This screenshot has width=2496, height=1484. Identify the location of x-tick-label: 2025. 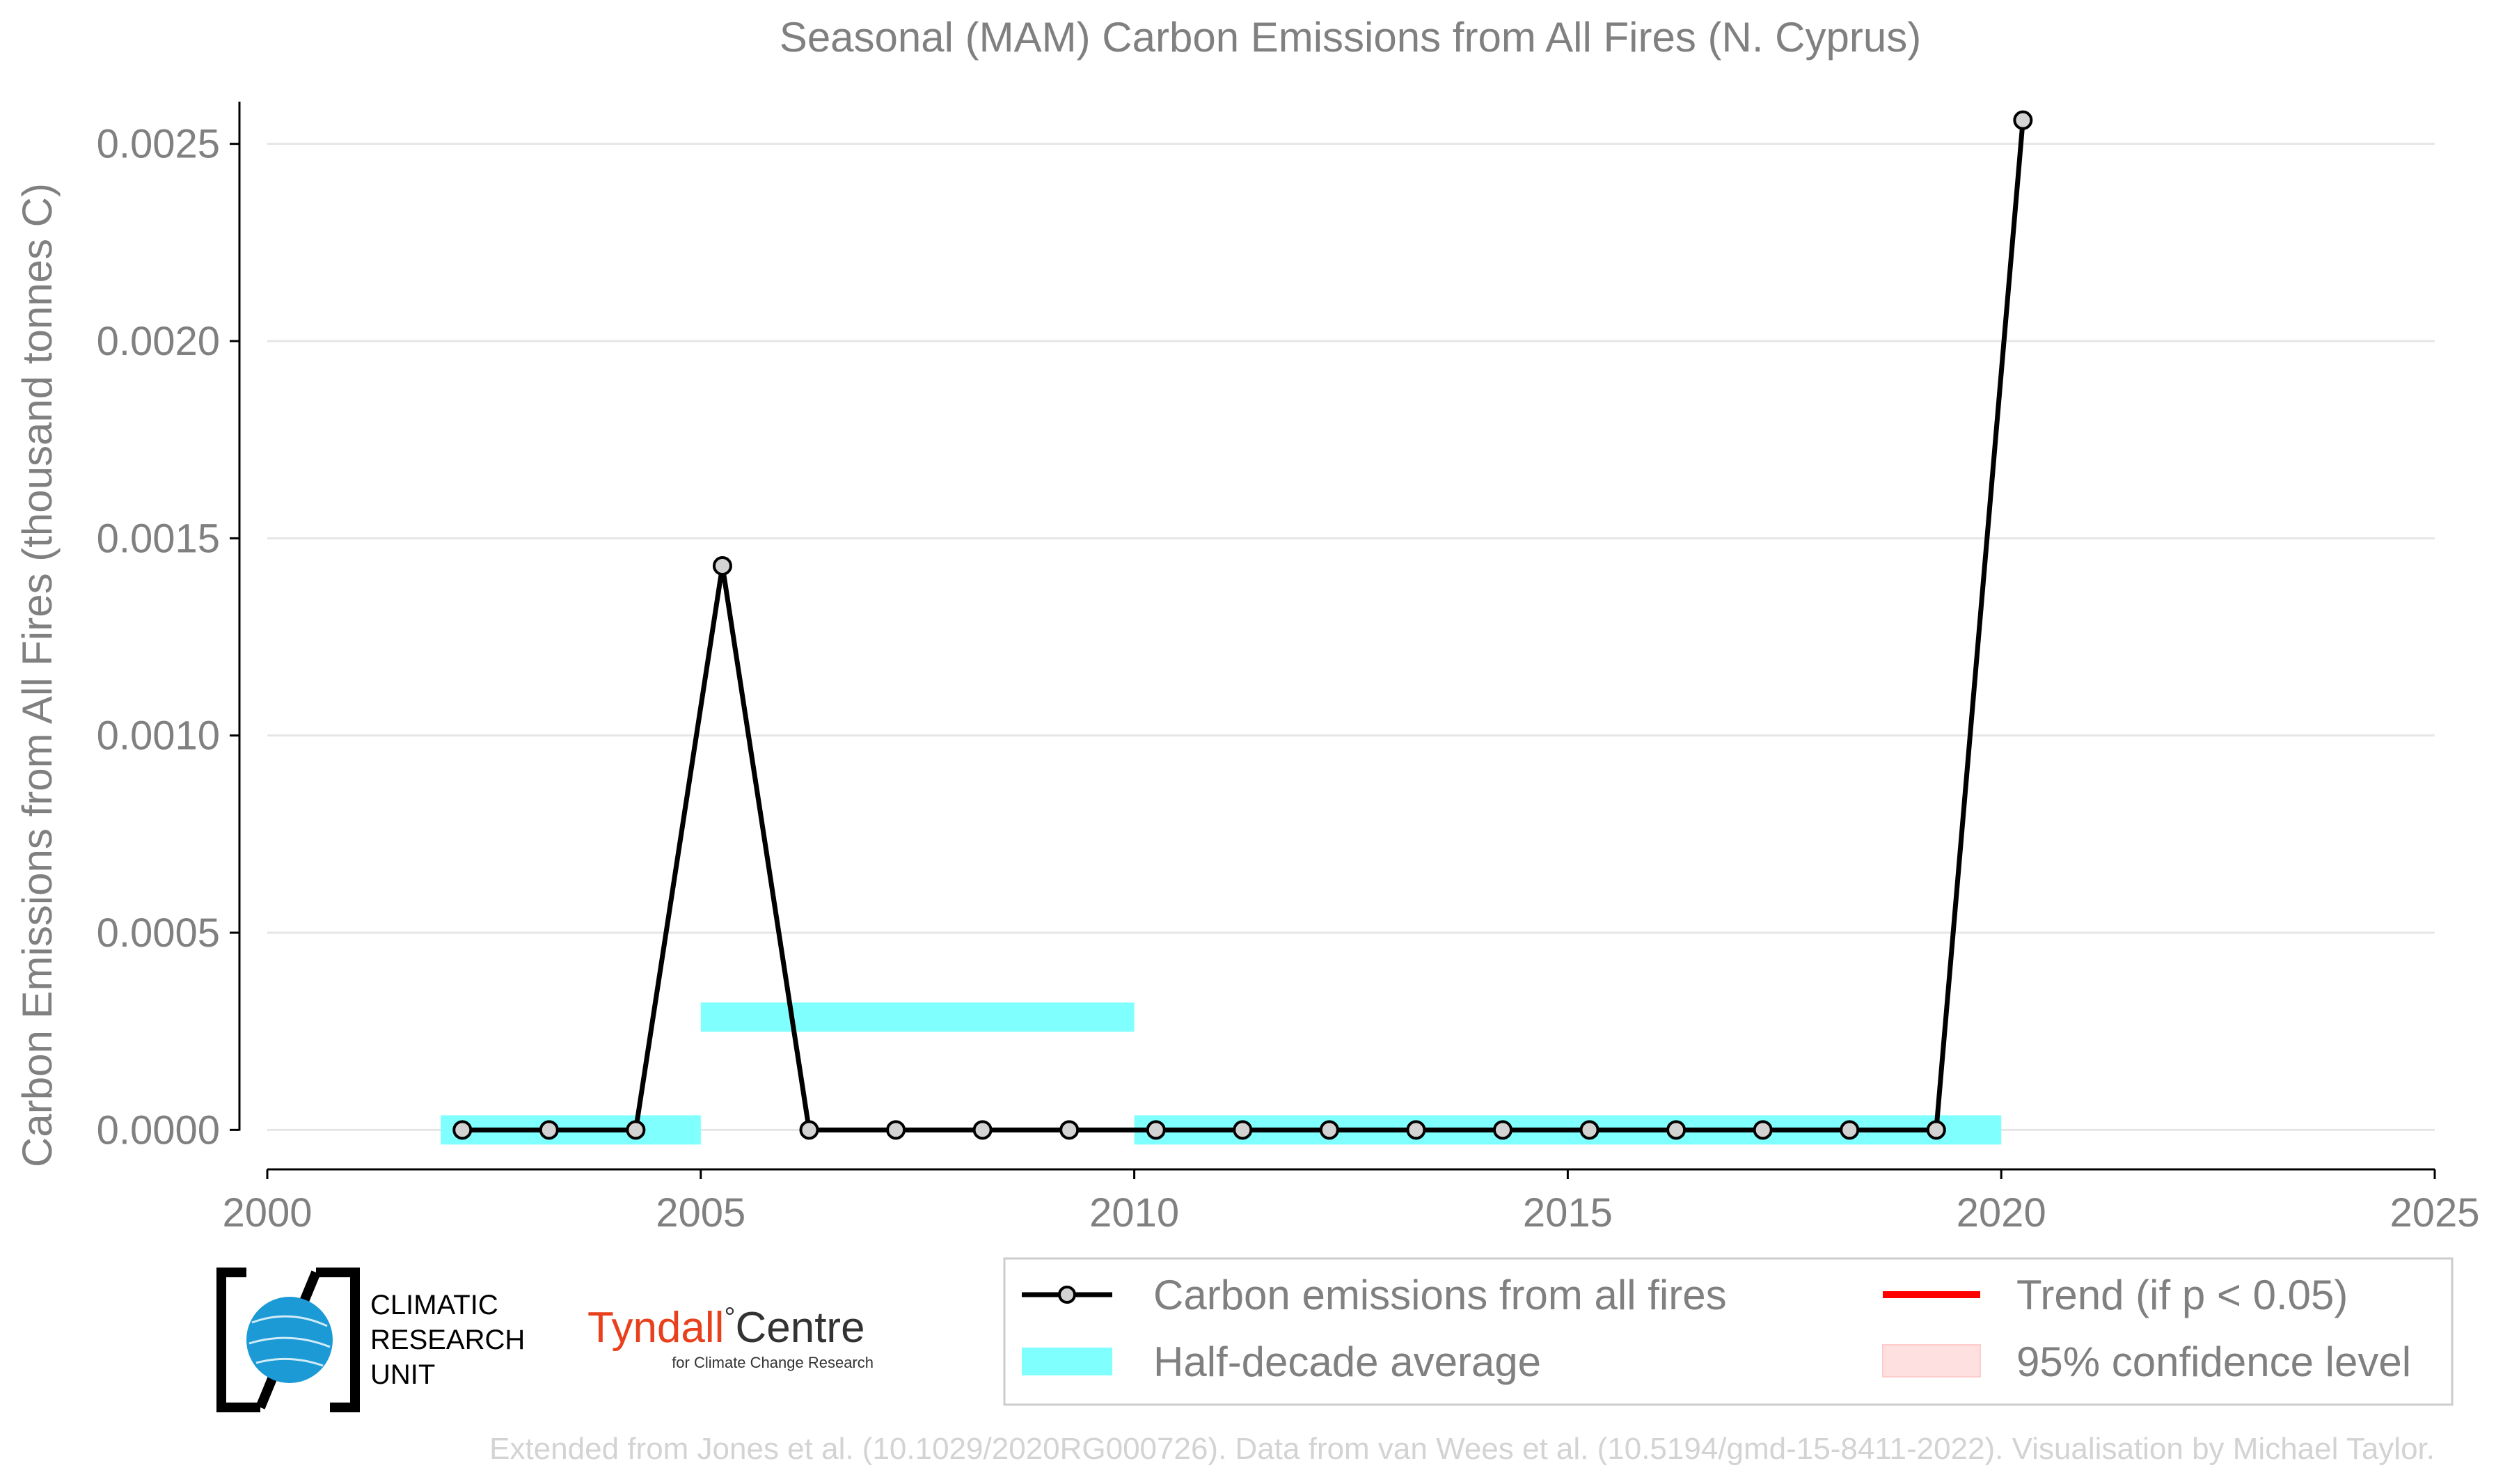
(2434, 1213).